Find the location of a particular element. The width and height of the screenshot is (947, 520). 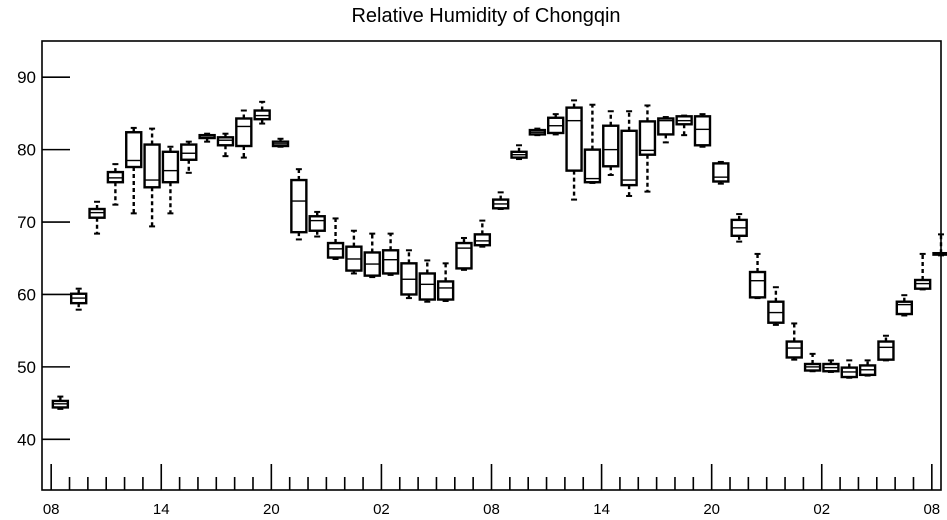

y-tick-label: 90 is located at coordinates (26, 77).